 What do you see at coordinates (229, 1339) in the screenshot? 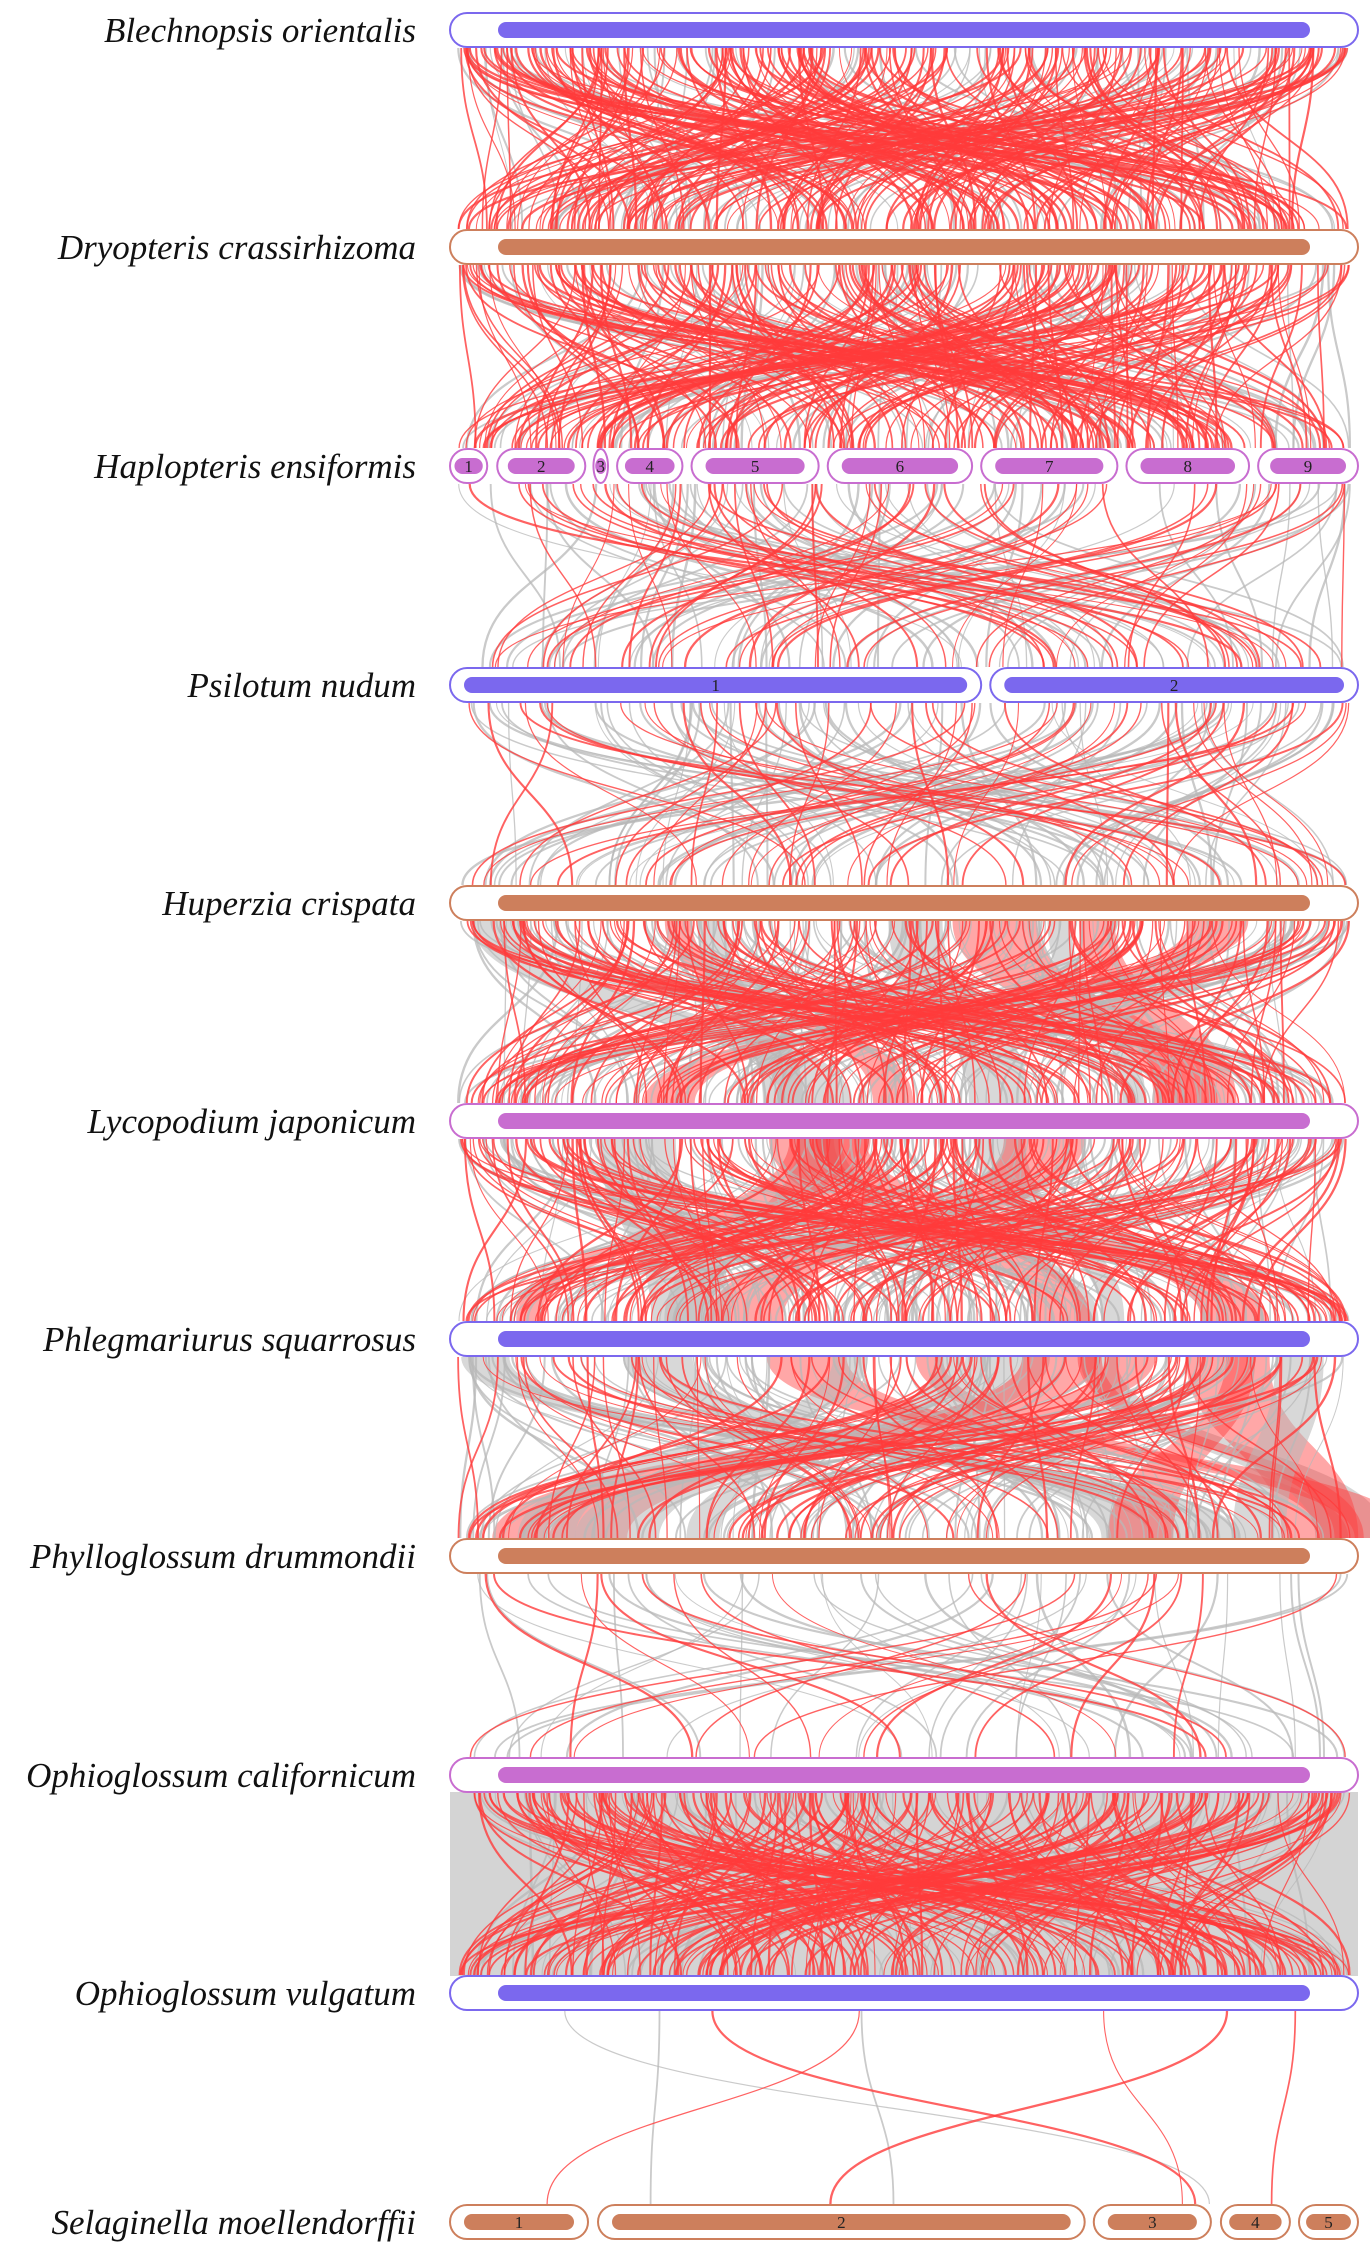
I see `species-label: Phlegmariurus squarrosus` at bounding box center [229, 1339].